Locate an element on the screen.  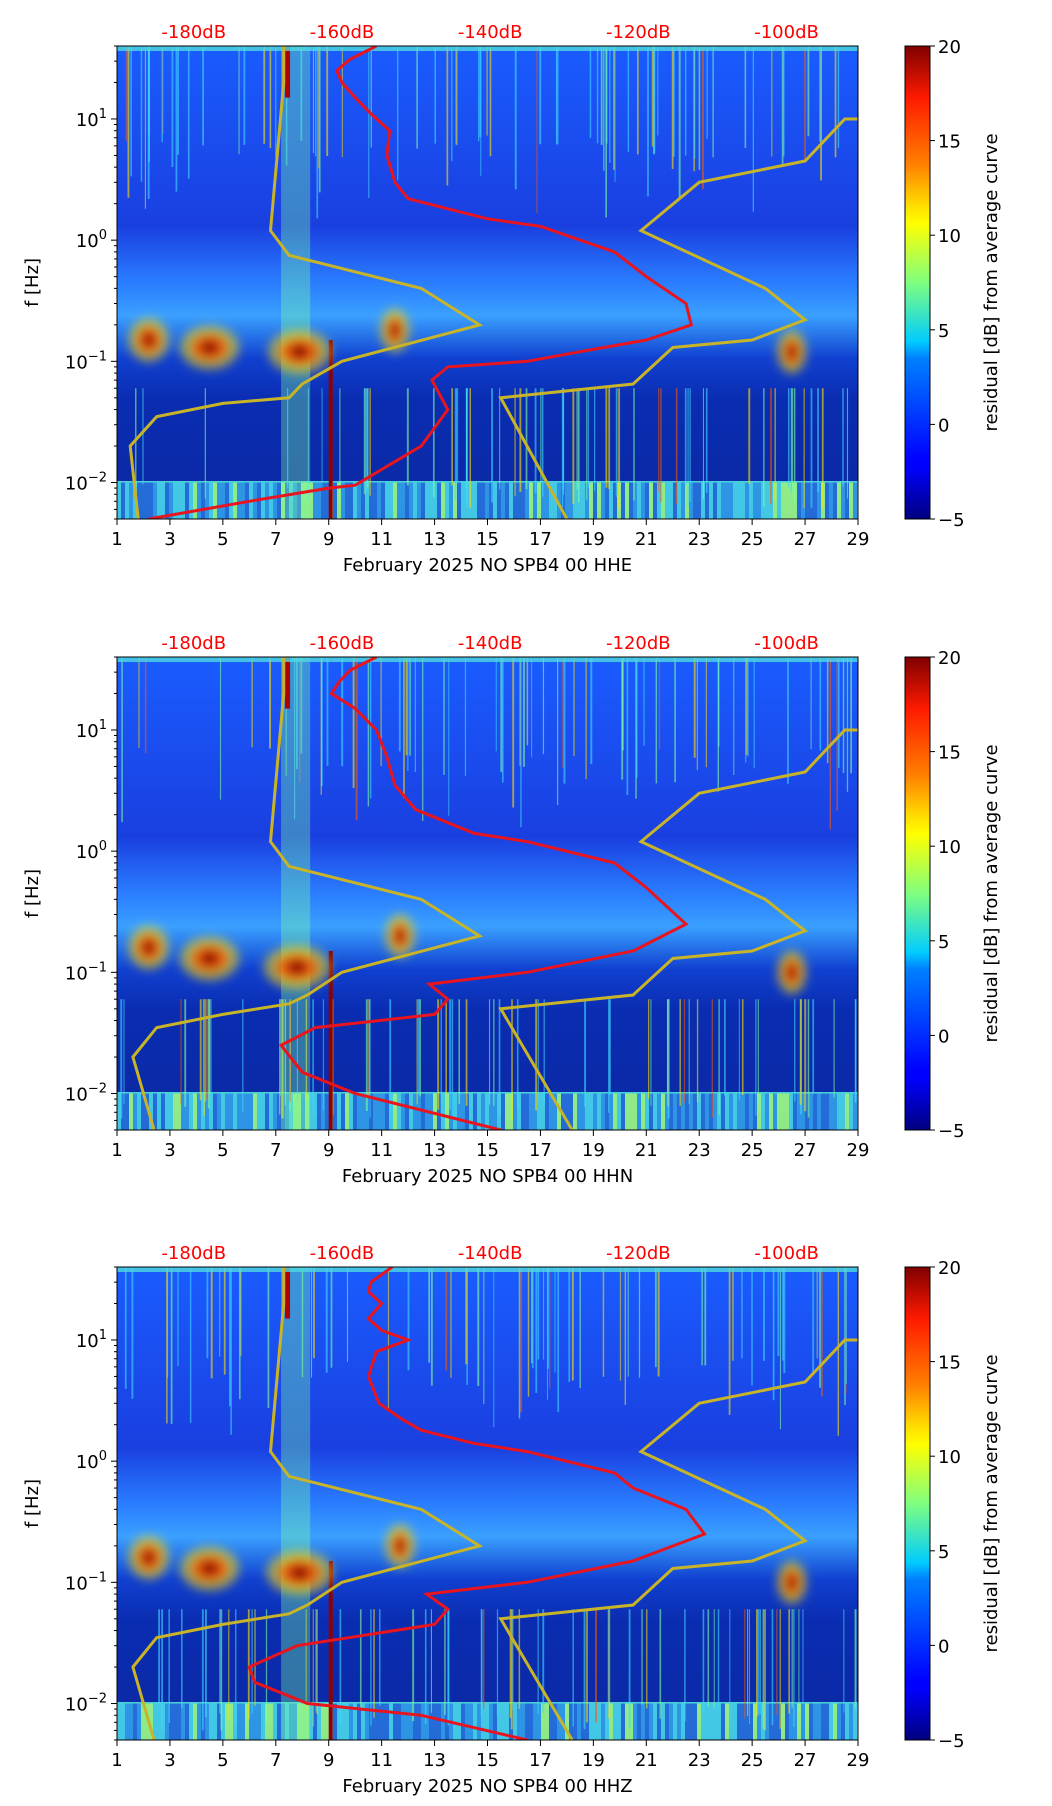
colorbar-label: residual [dB] from average curve is located at coordinates (991, 282).